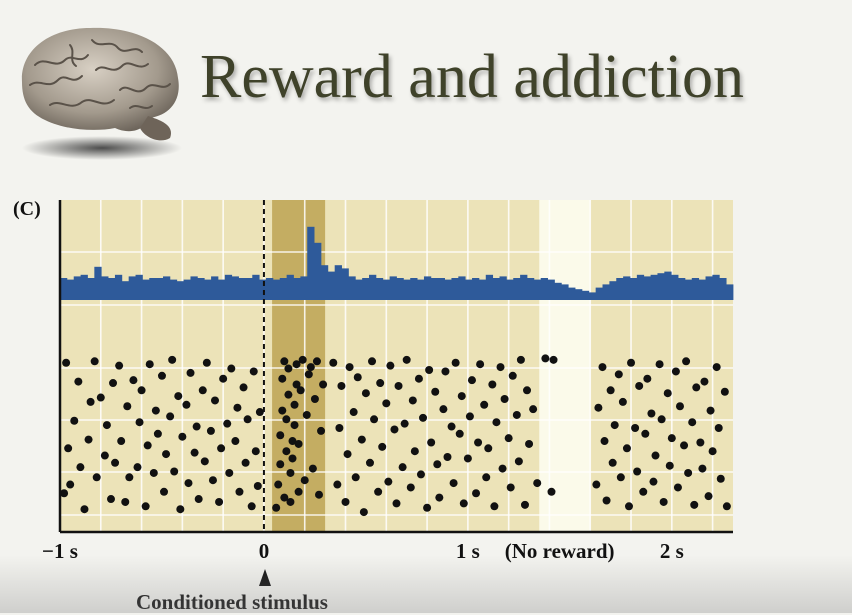  Describe the element at coordinates (60, 551) in the screenshot. I see `x-tick-label: −1 s` at that location.